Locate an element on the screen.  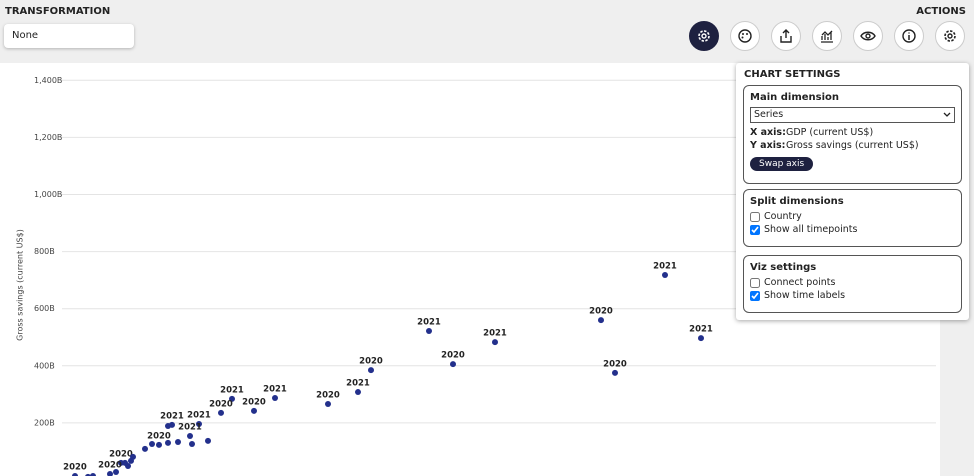
y-axis-value: Gross savings (current US$) is located at coordinates (852, 145).